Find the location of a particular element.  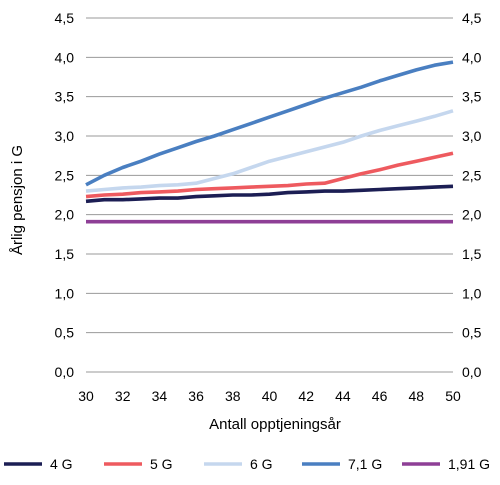

y-tick-label: 0,0 is located at coordinates (65, 372).